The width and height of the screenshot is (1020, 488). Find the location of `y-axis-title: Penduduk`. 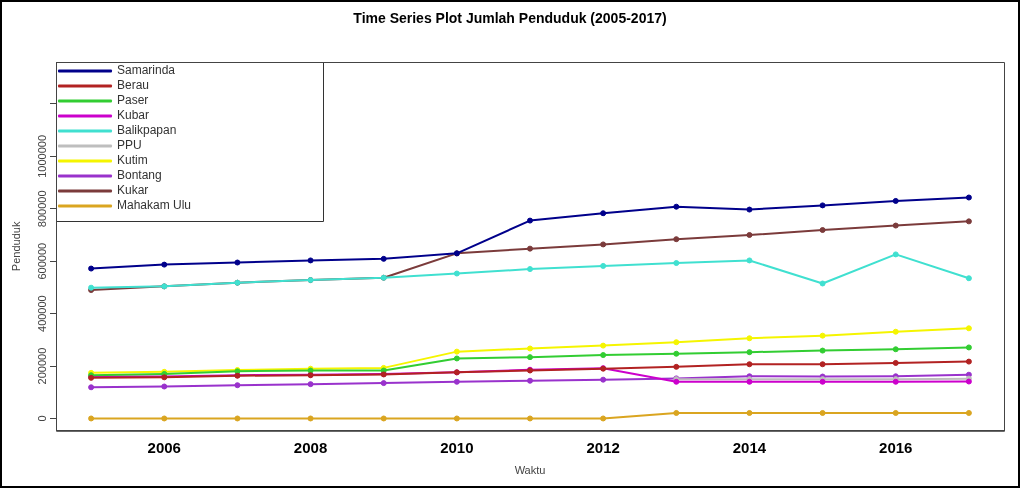

y-axis-title: Penduduk is located at coordinates (15, 246).